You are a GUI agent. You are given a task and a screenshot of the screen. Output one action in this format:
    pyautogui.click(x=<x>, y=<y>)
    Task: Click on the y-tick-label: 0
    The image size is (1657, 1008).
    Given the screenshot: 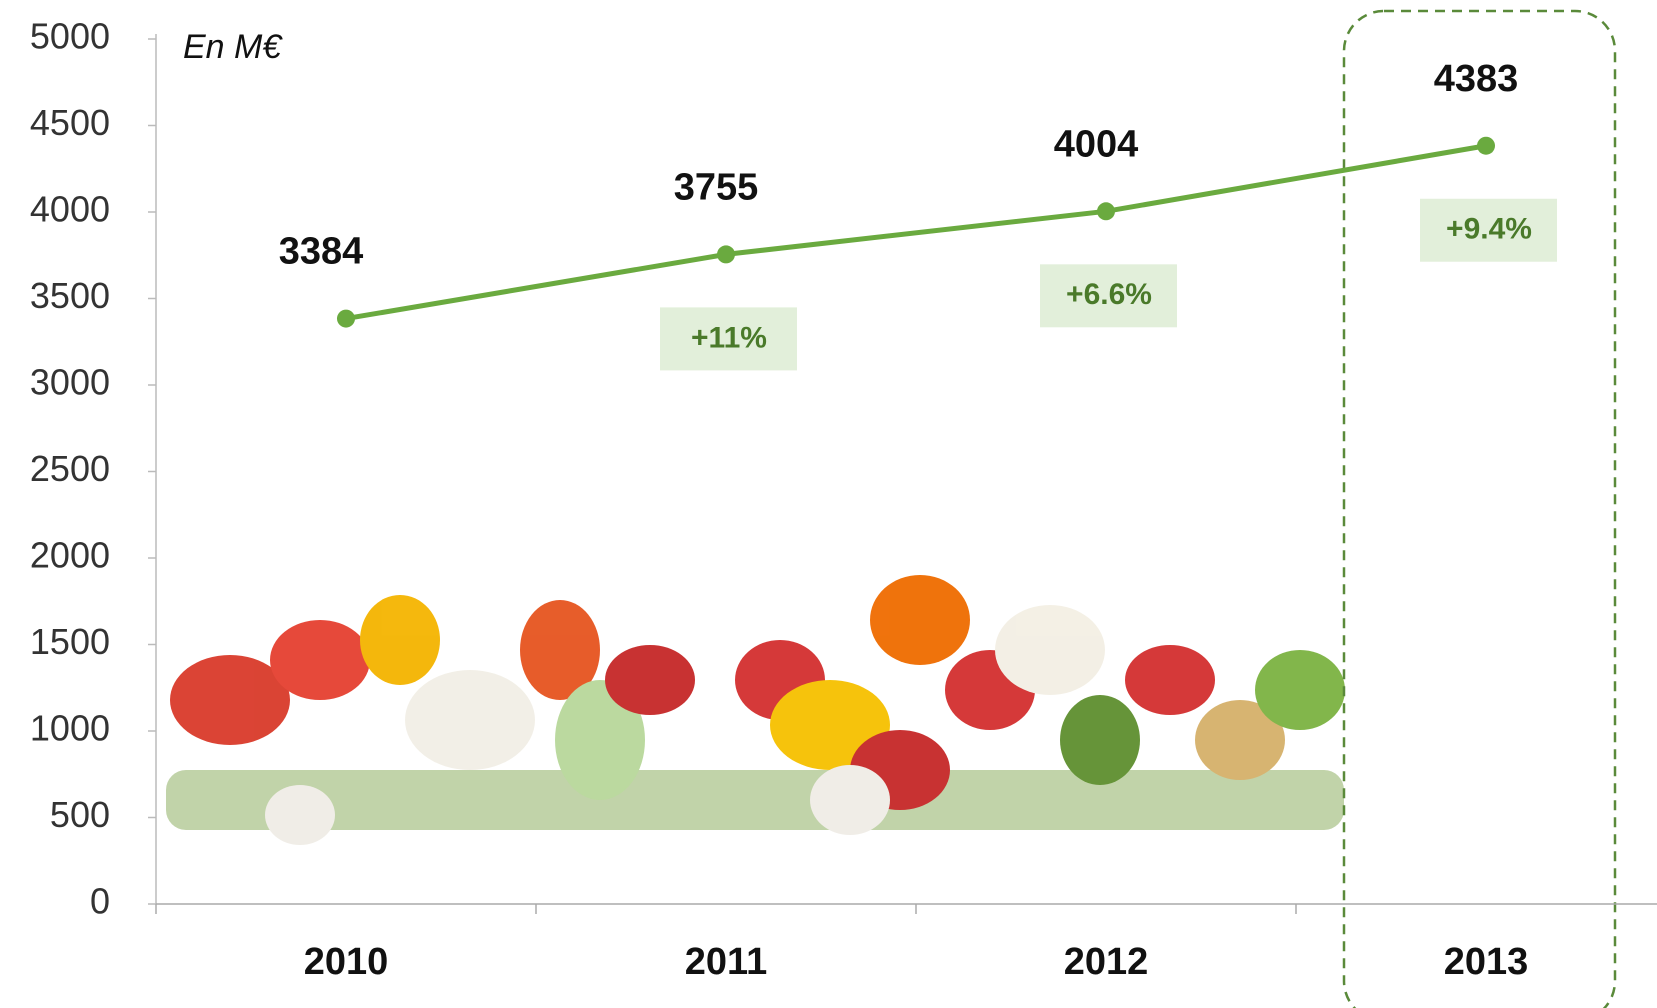 What is the action you would take?
    pyautogui.click(x=100, y=901)
    